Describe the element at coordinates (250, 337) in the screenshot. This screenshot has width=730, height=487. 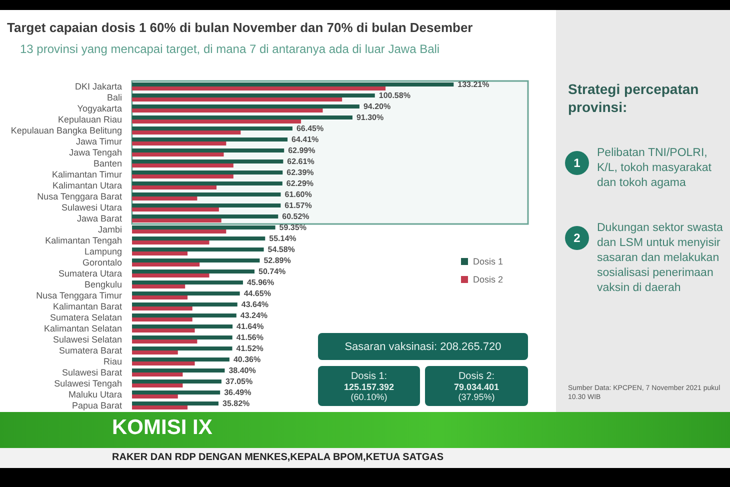
I see `data-label: 41.56%` at that location.